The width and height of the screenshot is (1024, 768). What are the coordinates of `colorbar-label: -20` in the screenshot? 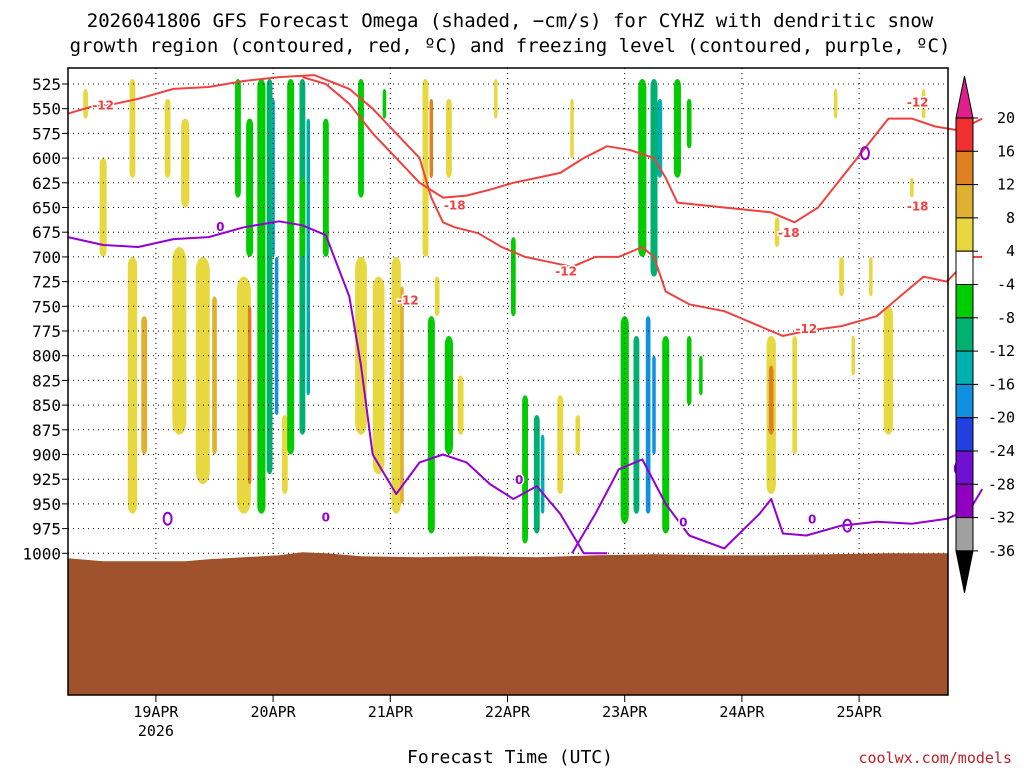 It's located at (1001, 418).